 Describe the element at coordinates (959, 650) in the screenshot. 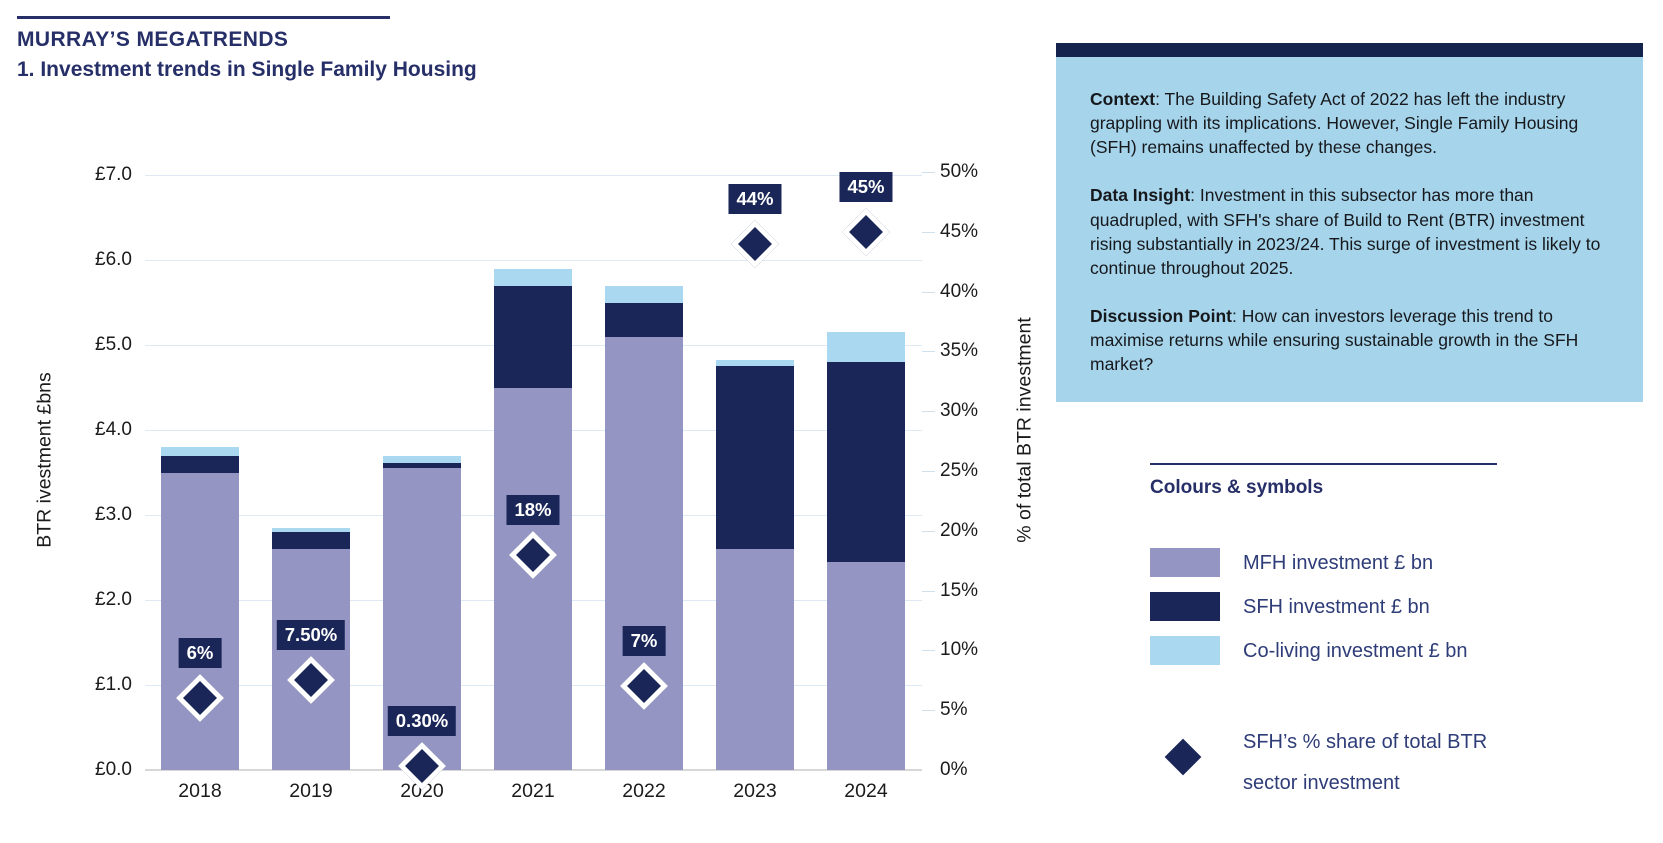

I see `y-axis-tick-right: 10%` at that location.